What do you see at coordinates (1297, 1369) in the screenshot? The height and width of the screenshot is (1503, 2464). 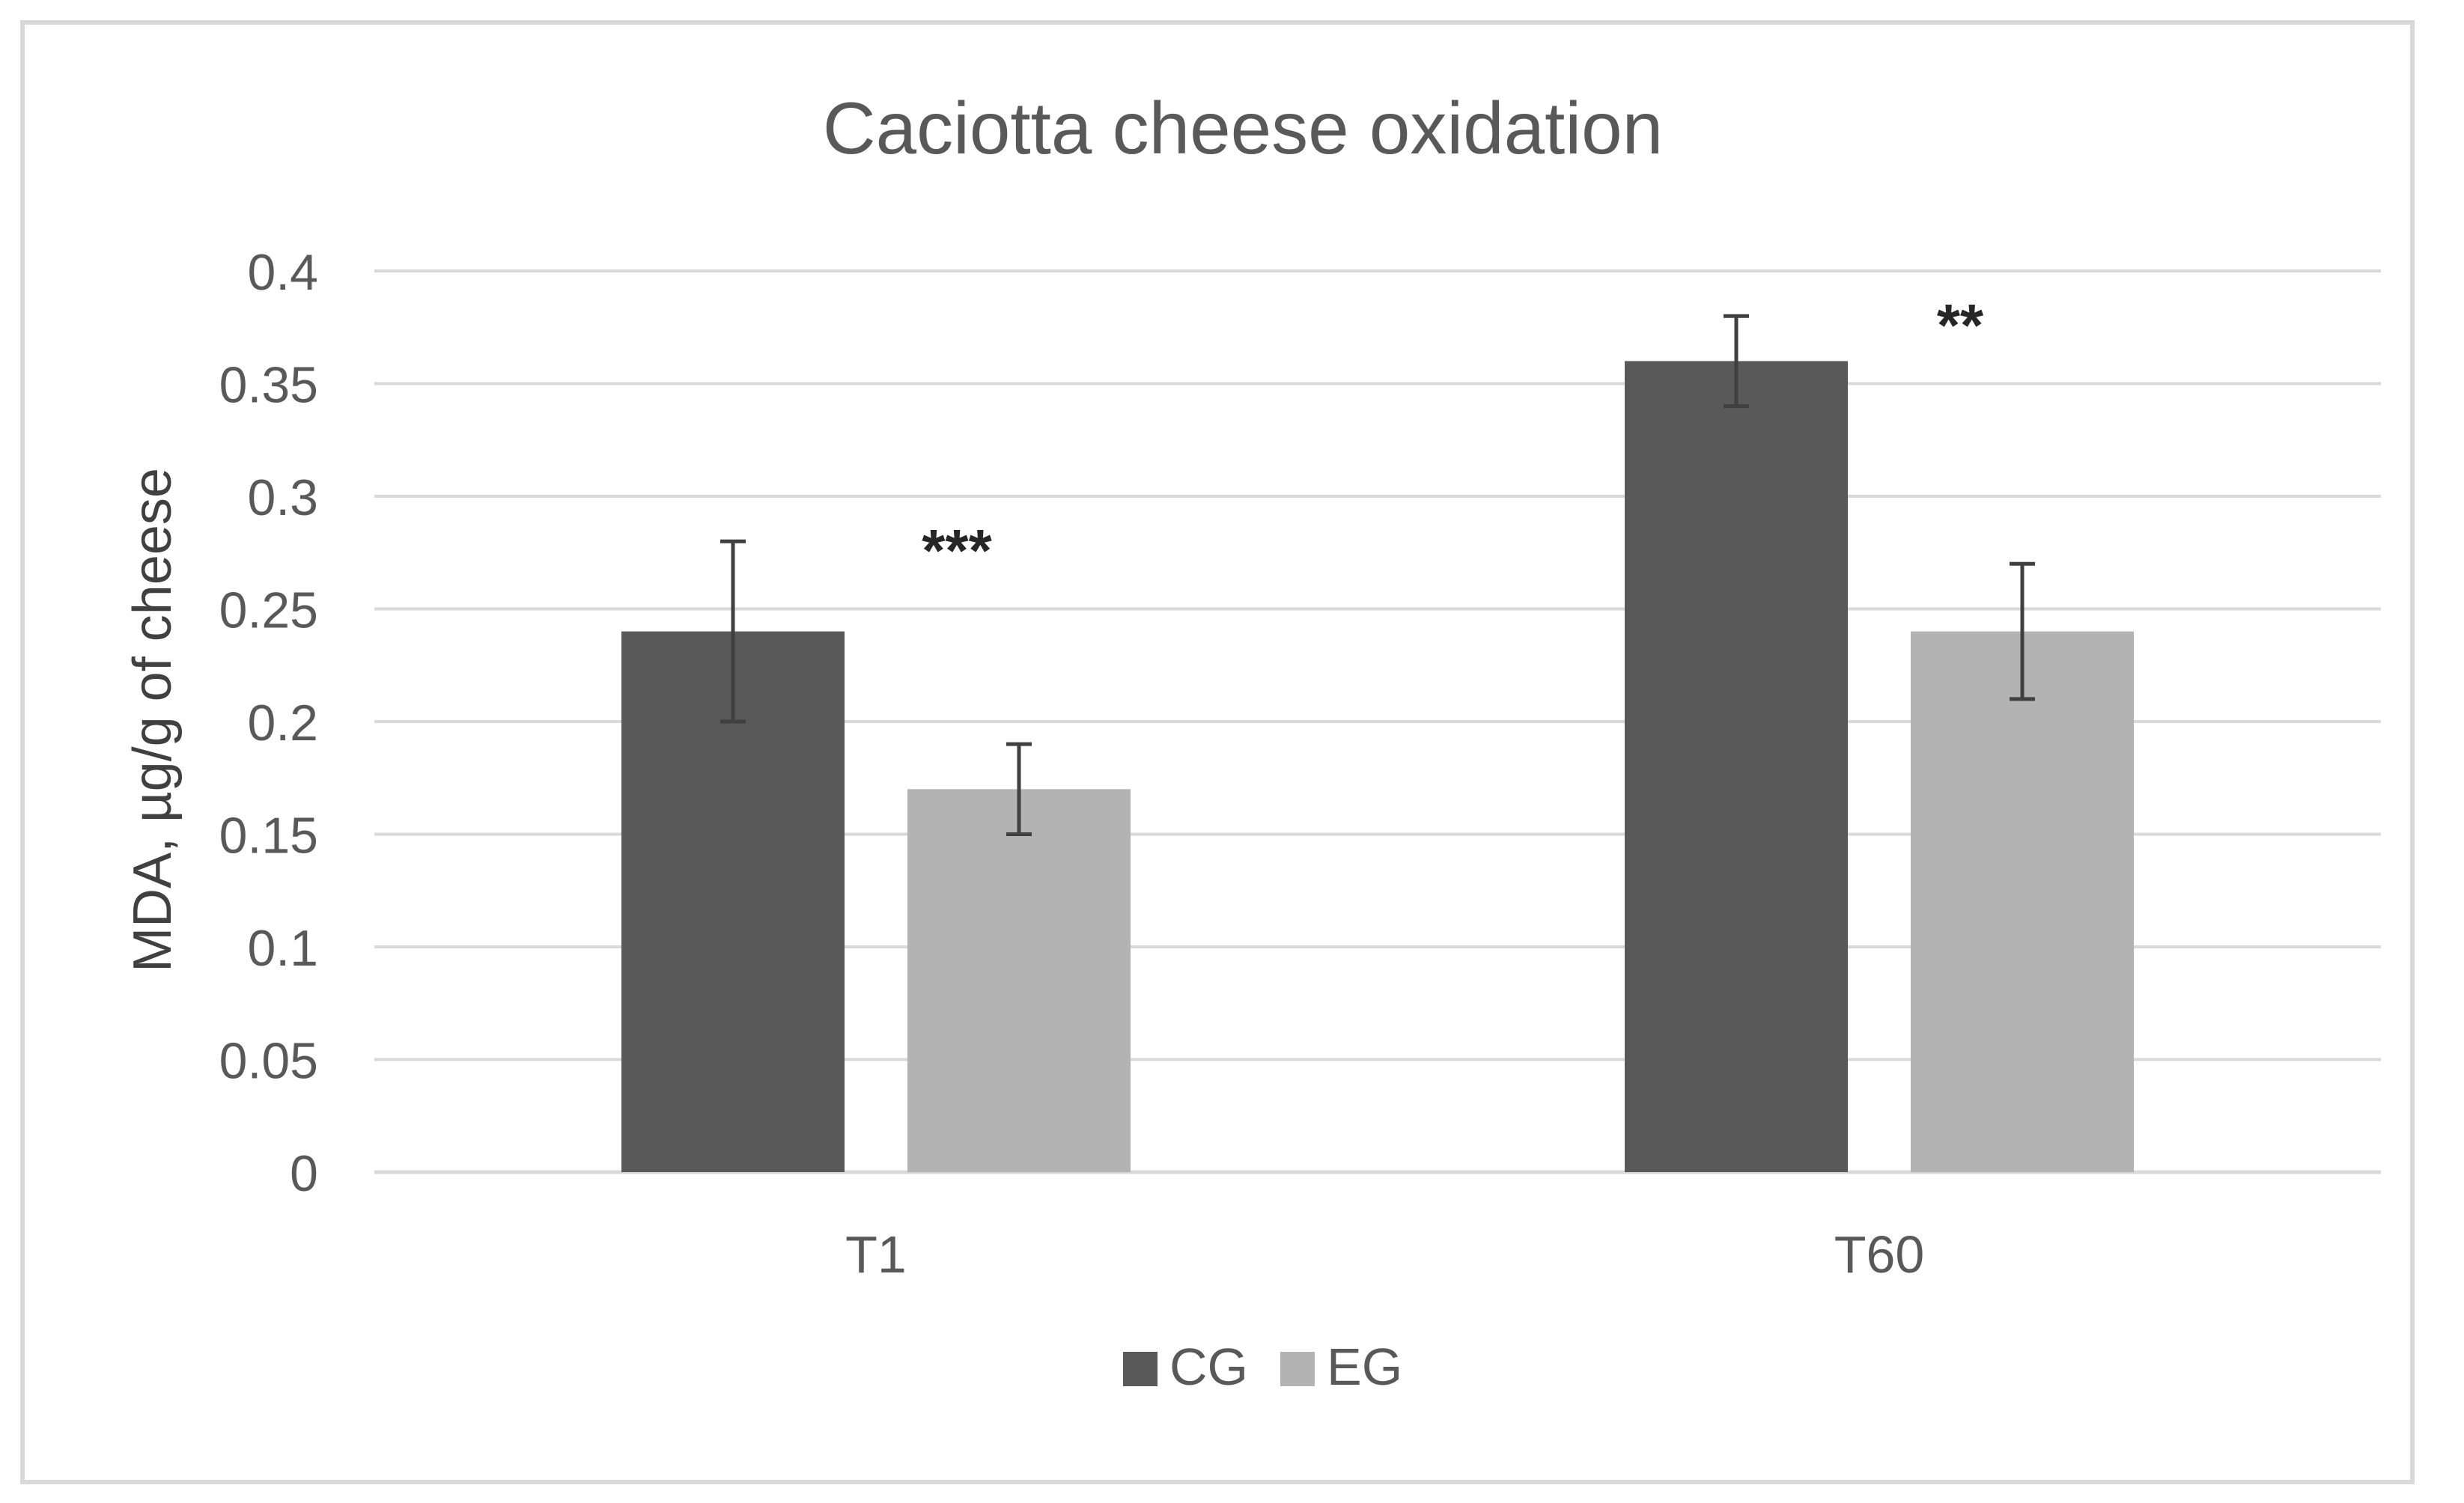 I see `legend-swatch-eg` at bounding box center [1297, 1369].